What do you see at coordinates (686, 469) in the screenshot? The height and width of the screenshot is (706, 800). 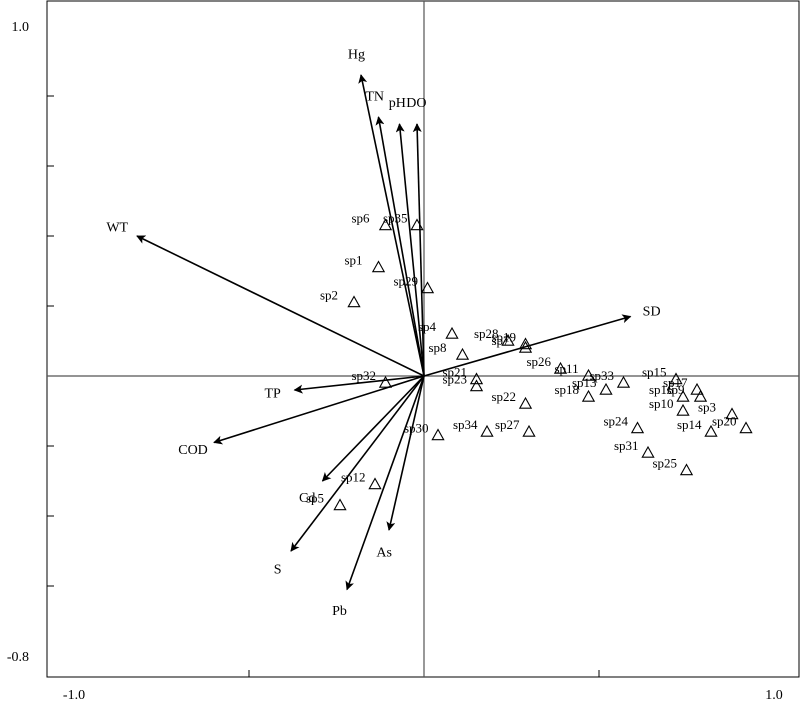 I see `species-marker-sp25` at bounding box center [686, 469].